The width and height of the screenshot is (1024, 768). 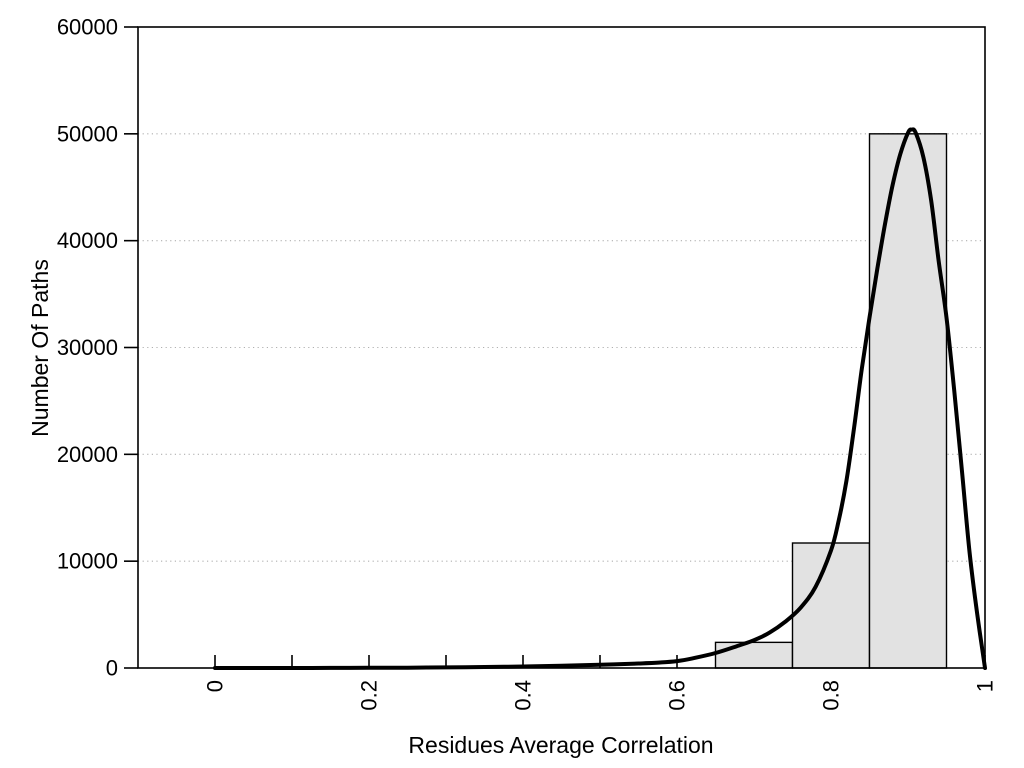 What do you see at coordinates (215, 686) in the screenshot?
I see `x-tick-label: 0` at bounding box center [215, 686].